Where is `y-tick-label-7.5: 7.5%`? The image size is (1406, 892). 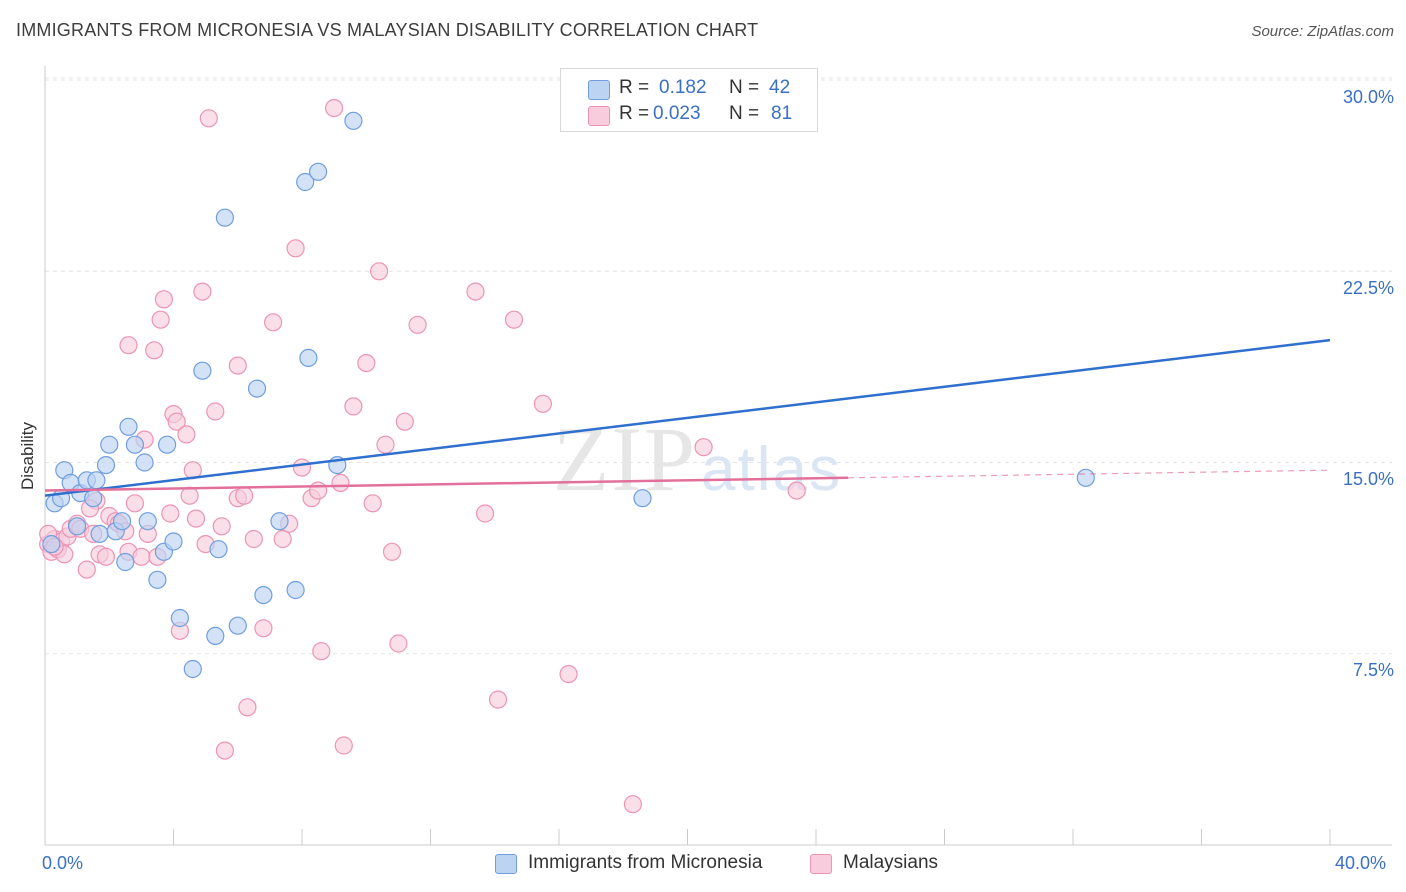 y-tick-label-7.5: 7.5% is located at coordinates (1373, 670).